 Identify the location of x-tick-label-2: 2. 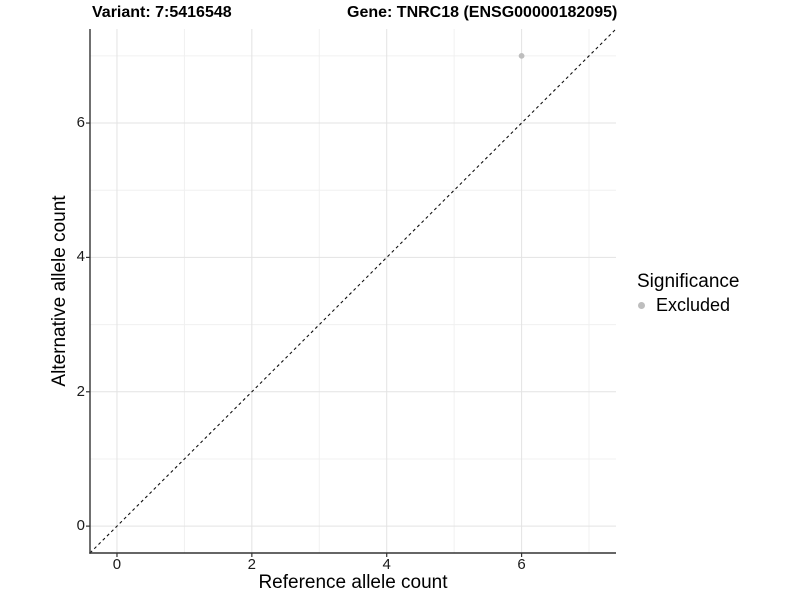
(252, 564).